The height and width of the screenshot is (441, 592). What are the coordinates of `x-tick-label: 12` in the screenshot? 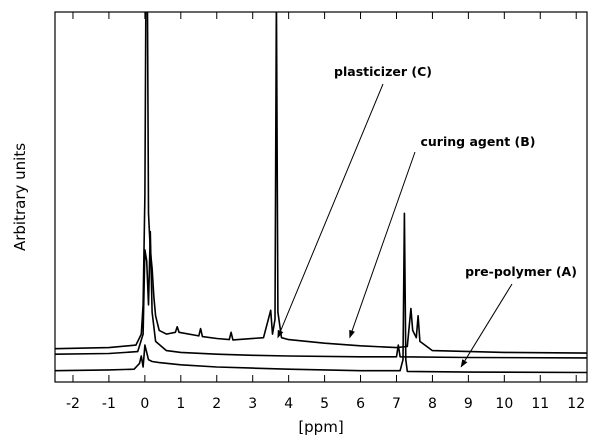 It's located at (576, 404).